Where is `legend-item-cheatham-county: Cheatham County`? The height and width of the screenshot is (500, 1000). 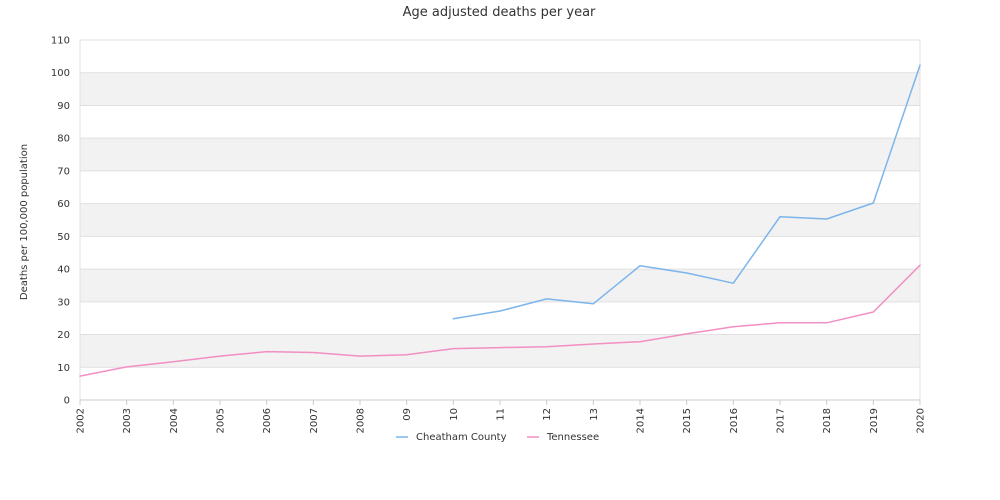
legend-item-cheatham-county: Cheatham County is located at coordinates (451, 437).